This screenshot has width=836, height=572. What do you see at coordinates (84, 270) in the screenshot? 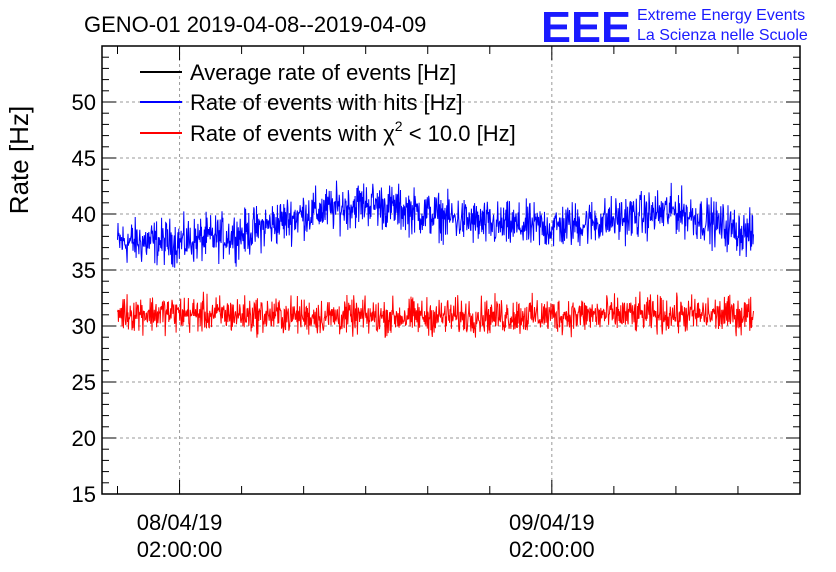
I see `y-tick-label: 35` at bounding box center [84, 270].